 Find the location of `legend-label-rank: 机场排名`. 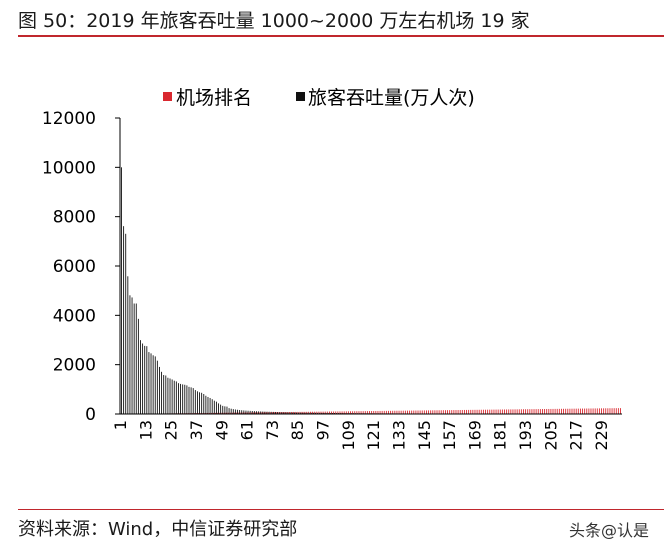

legend-label-rank: 机场排名 is located at coordinates (214, 98).